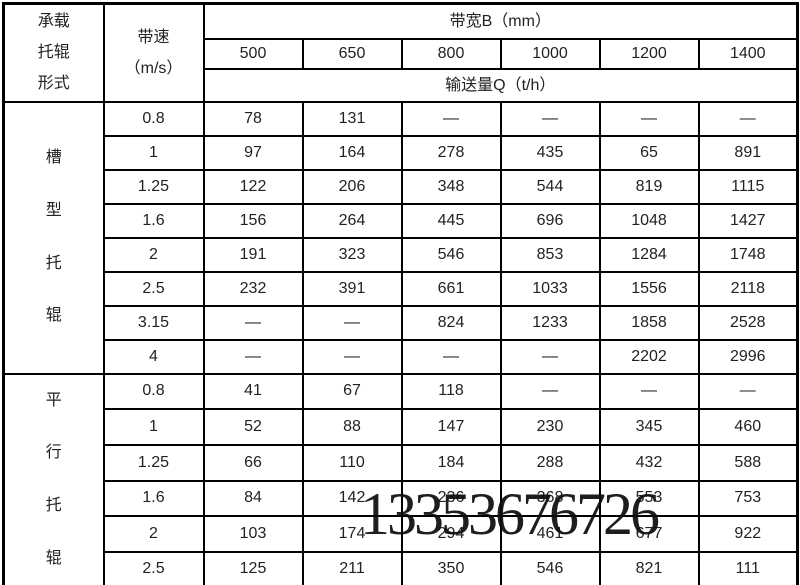  I want to click on capacity-cell: 232, so click(253, 288).